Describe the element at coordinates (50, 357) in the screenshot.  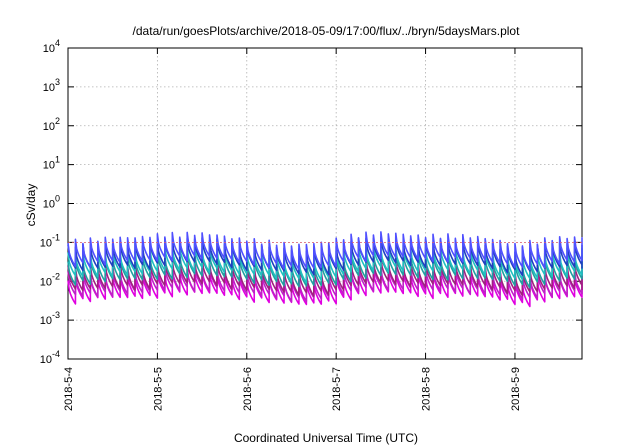
I see `y-tick-label: 10⁻⁴` at that location.